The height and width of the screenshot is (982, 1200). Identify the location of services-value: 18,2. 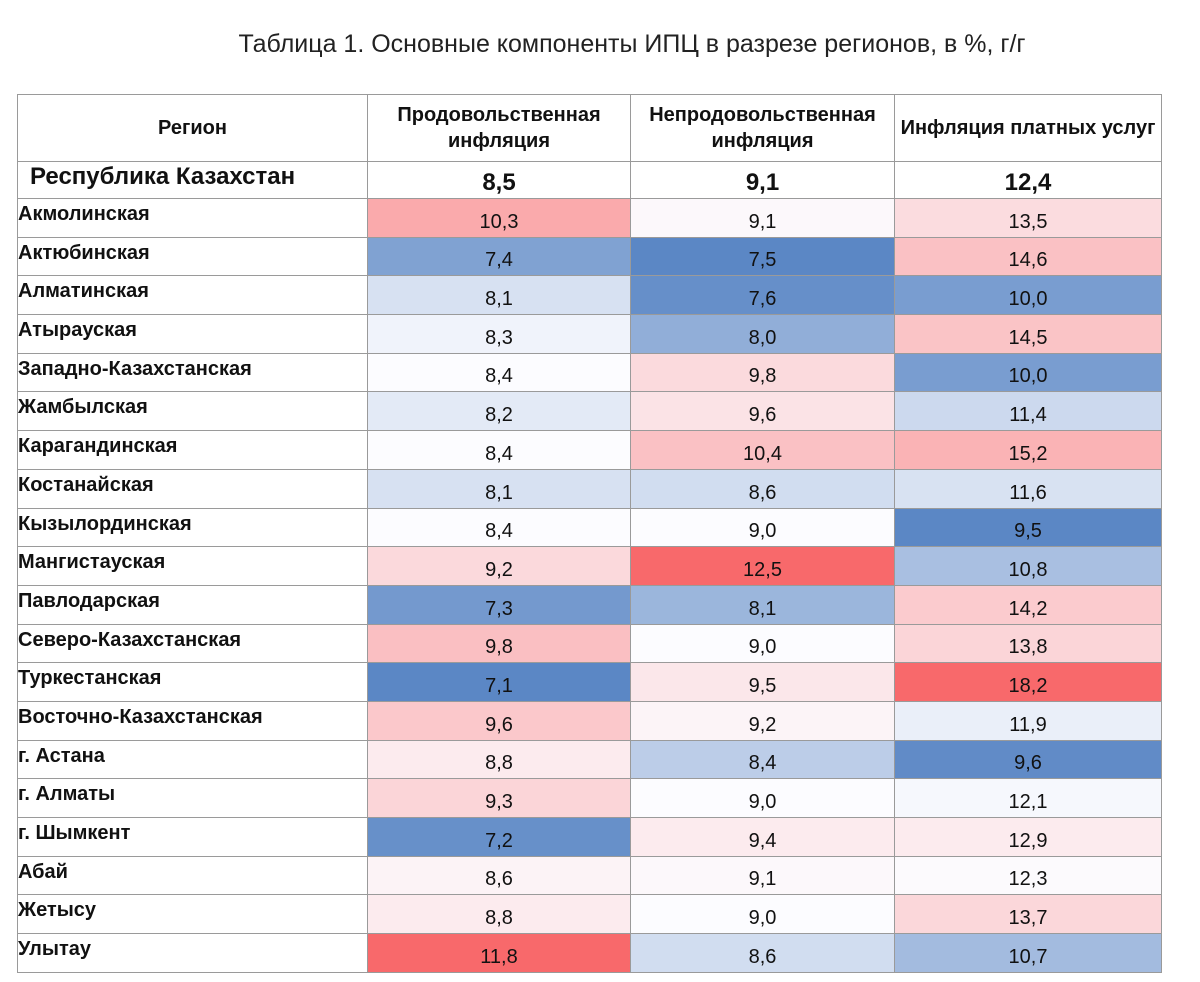
(1028, 682).